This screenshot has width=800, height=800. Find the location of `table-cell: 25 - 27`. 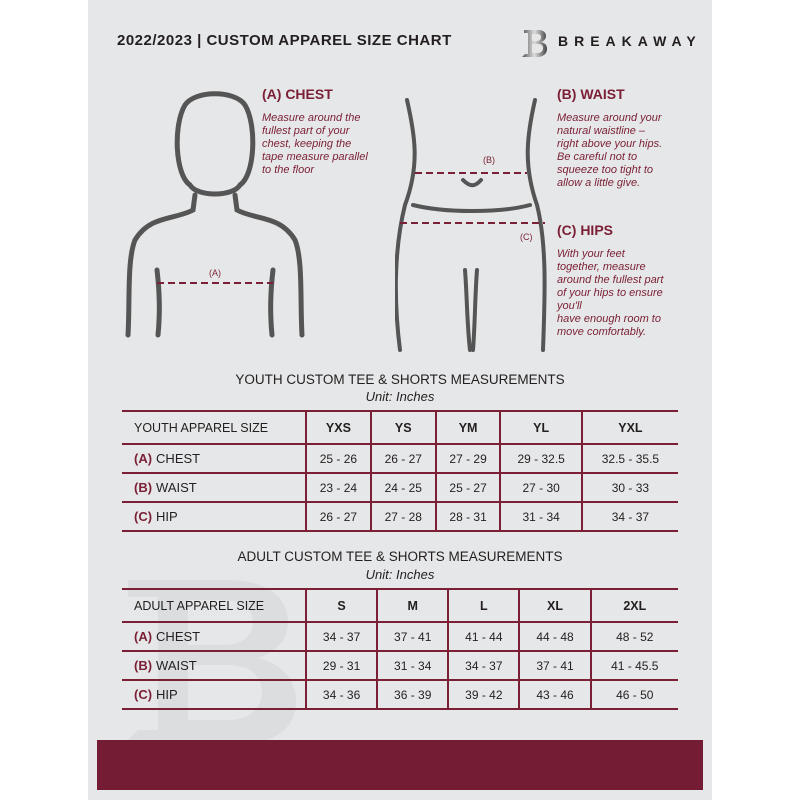

table-cell: 25 - 27 is located at coordinates (467, 488).